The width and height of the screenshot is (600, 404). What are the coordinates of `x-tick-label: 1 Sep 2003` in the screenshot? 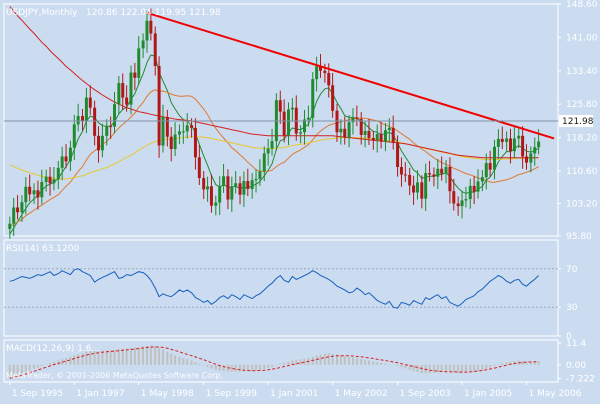 It's located at (425, 394).